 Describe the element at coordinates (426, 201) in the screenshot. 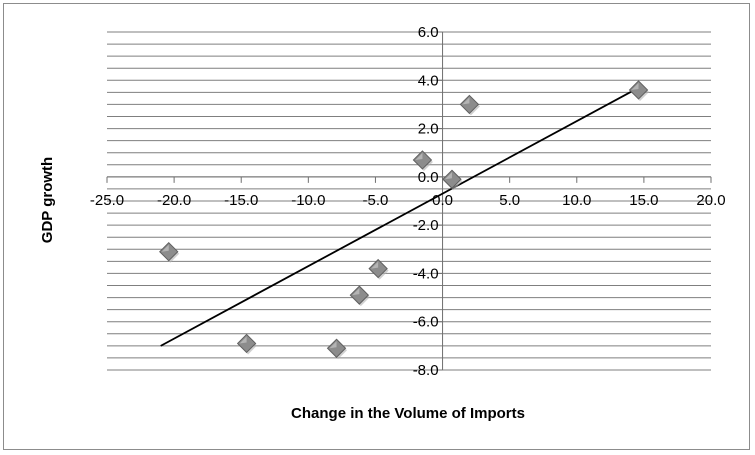

I see `y-tick-labels: 6.0 4.0 2.0 0.0 -2.0 -4.0 -6.0 -8.0` at that location.